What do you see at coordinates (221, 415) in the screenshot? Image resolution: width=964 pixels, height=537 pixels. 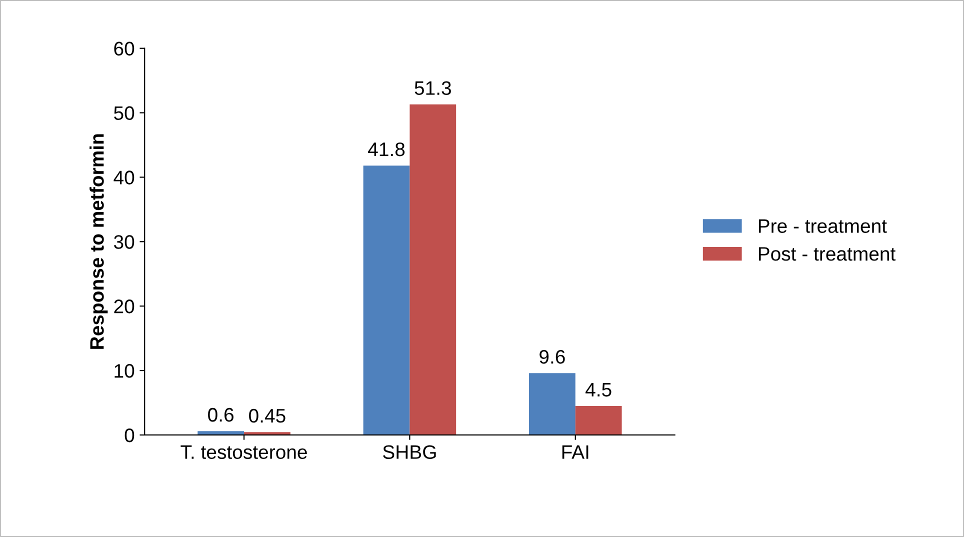 I see `data-label: 0.6` at bounding box center [221, 415].